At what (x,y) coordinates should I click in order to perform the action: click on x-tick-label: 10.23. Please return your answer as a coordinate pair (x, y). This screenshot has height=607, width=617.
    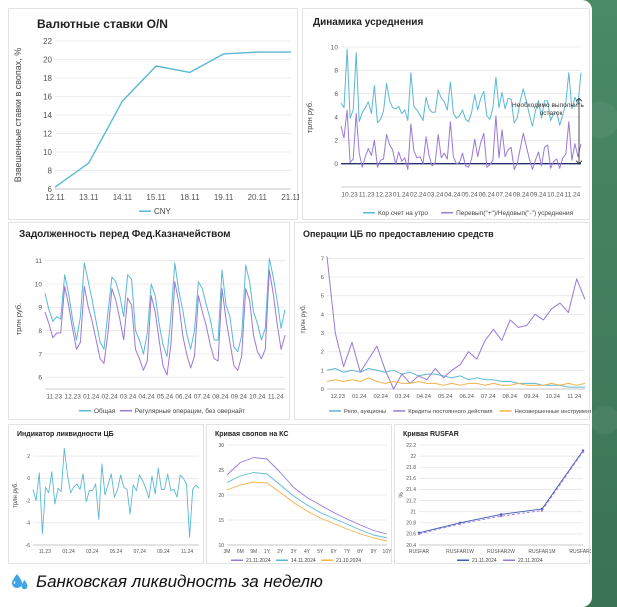
    Looking at the image, I should click on (349, 195).